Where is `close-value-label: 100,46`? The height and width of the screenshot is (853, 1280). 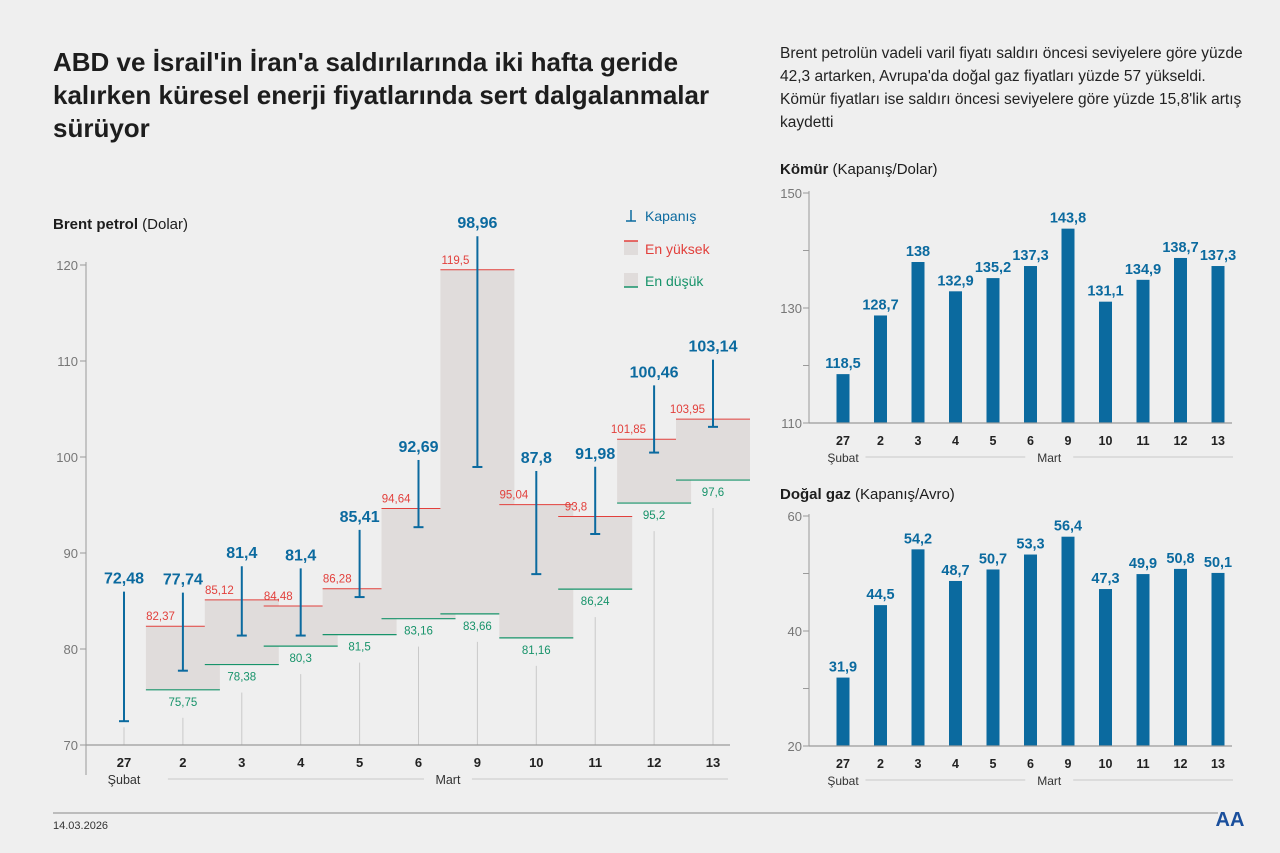 close-value-label: 100,46 is located at coordinates (654, 372).